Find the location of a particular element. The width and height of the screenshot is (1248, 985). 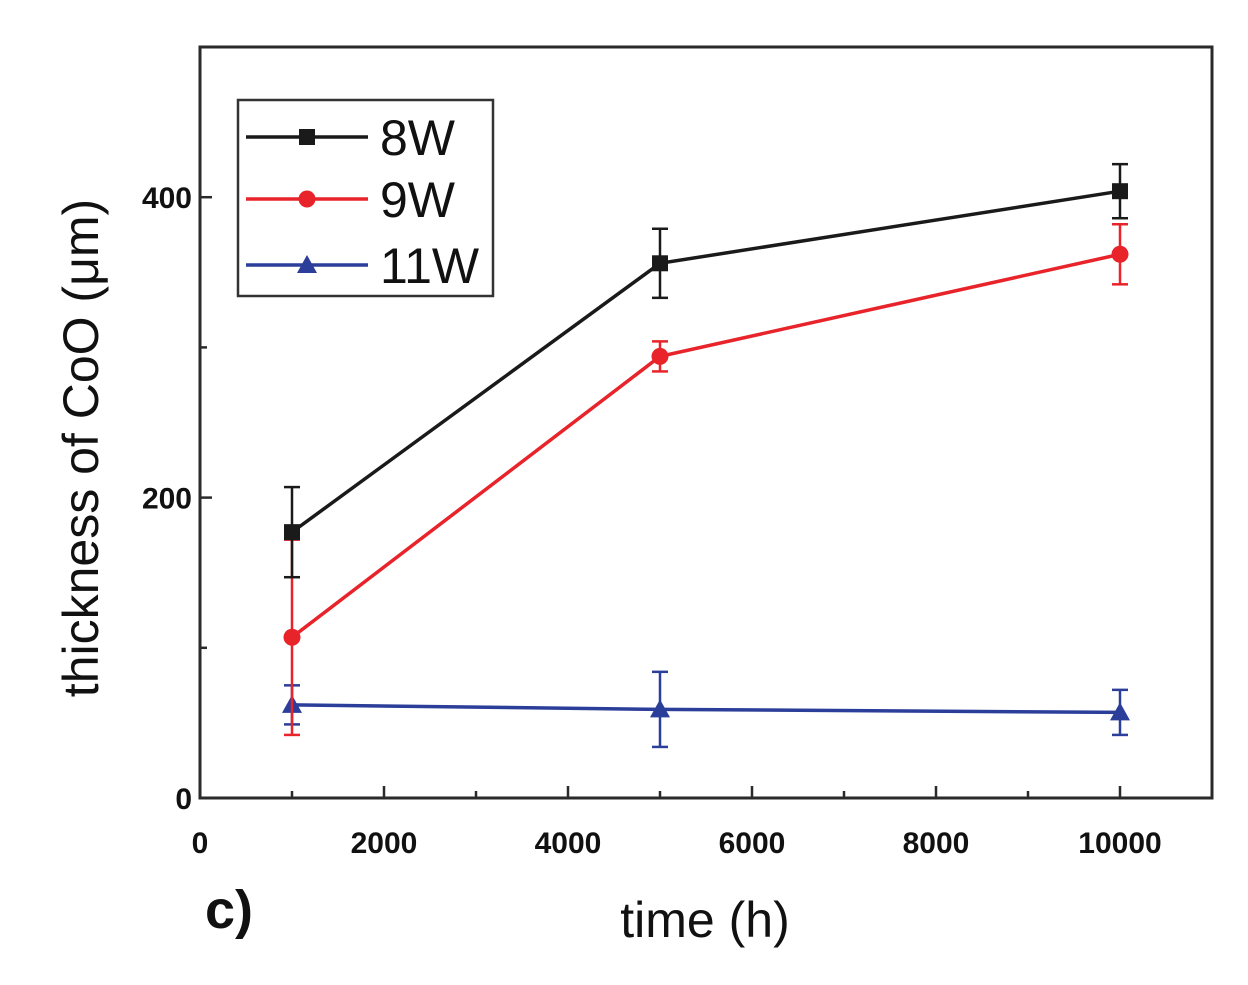

series-line is located at coordinates (706, 709).